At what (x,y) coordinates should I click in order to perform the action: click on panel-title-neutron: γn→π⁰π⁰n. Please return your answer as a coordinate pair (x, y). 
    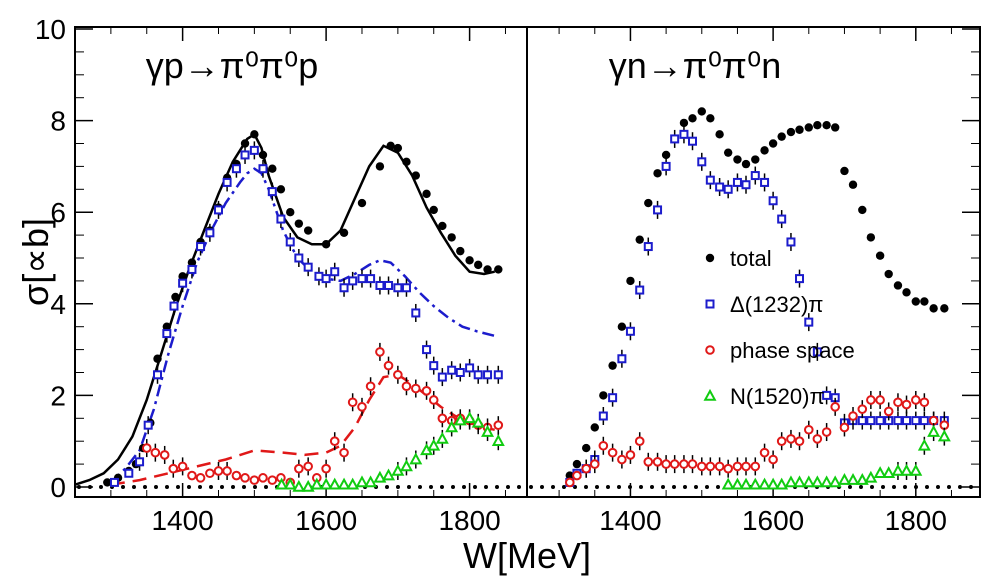
    Looking at the image, I should click on (695, 65).